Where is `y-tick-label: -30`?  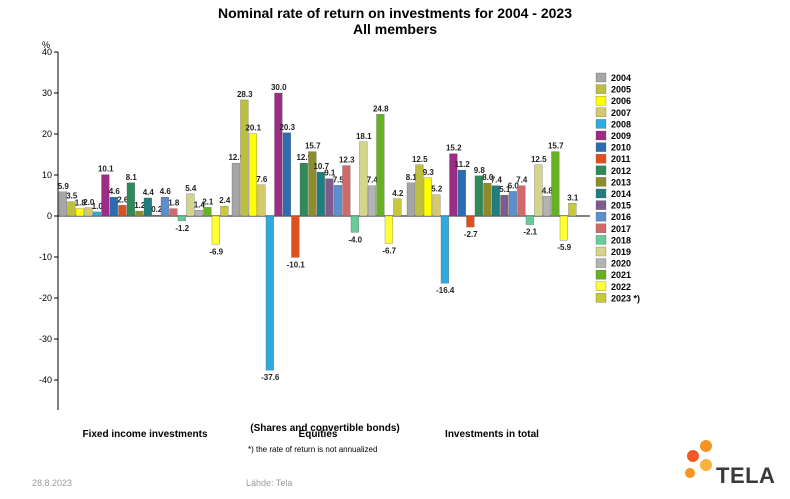
y-tick-label: -30 is located at coordinates (45, 339).